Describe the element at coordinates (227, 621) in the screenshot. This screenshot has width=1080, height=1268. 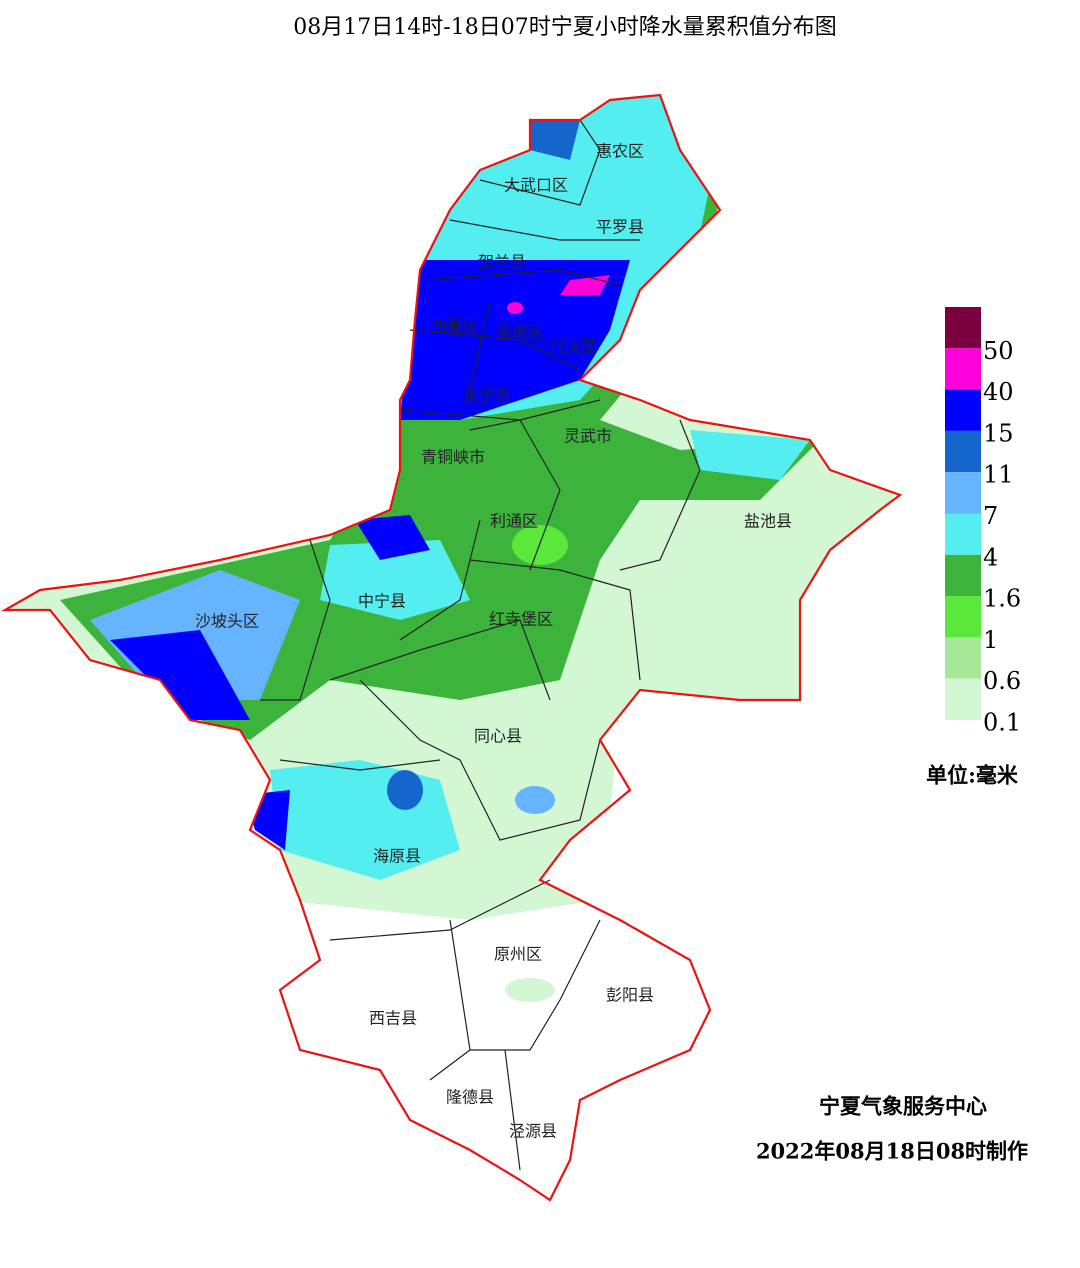
I see `district-label: 沙坡头区` at that location.